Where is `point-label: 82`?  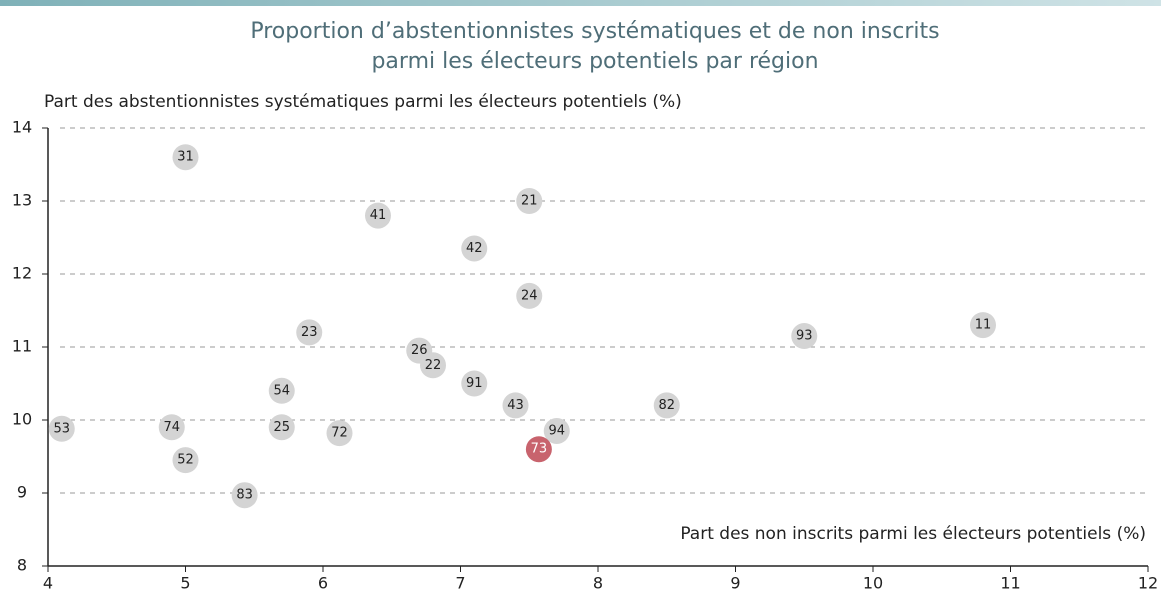 point-label: 82 is located at coordinates (666, 405).